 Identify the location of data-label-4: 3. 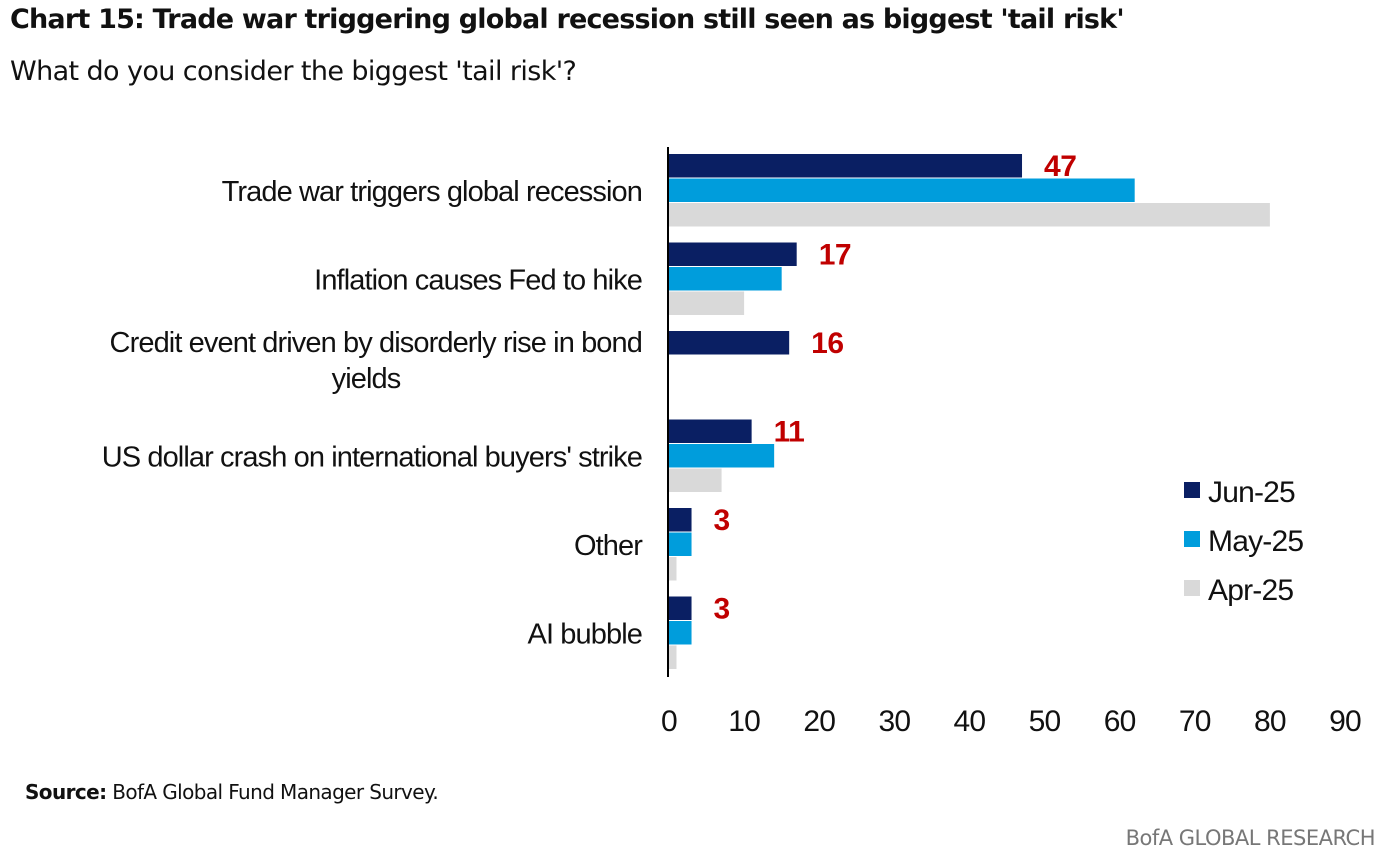
(722, 520).